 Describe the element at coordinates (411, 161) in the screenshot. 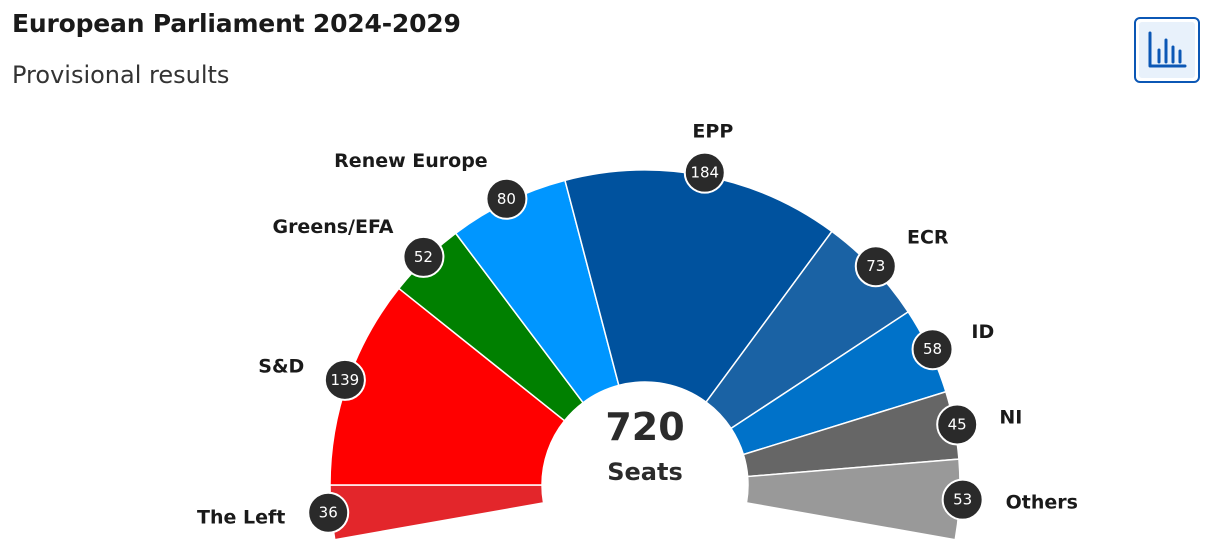

I see `party-label-renew-europe: Renew Europe` at that location.